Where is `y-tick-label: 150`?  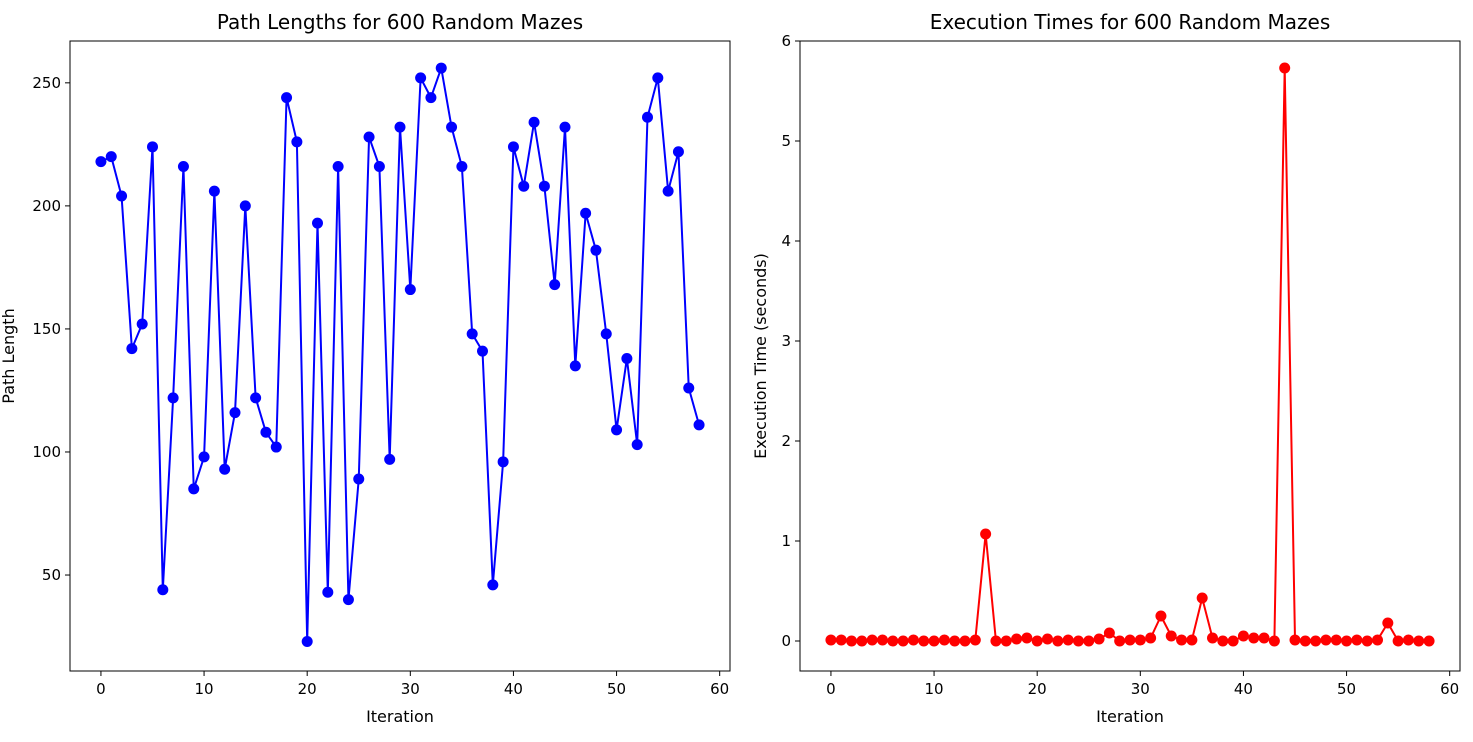
y-tick-label: 150 is located at coordinates (46, 329).